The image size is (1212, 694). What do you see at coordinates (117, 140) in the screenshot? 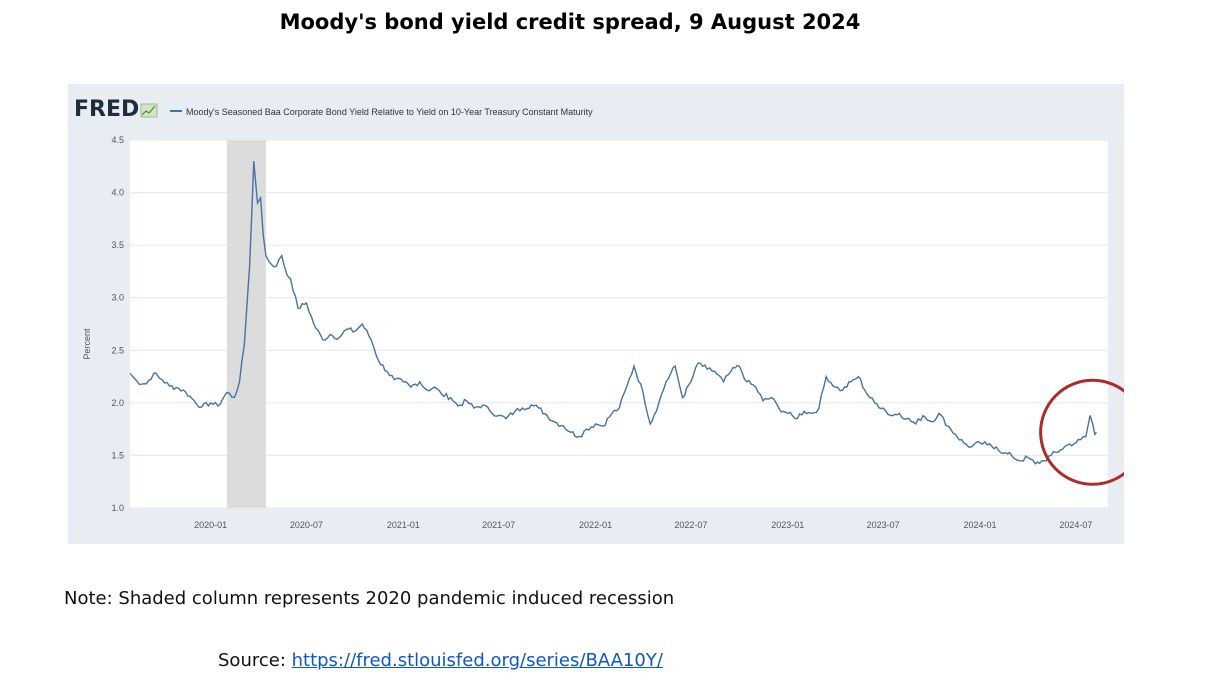
I see `y-tick-label: 4.5` at bounding box center [117, 140].